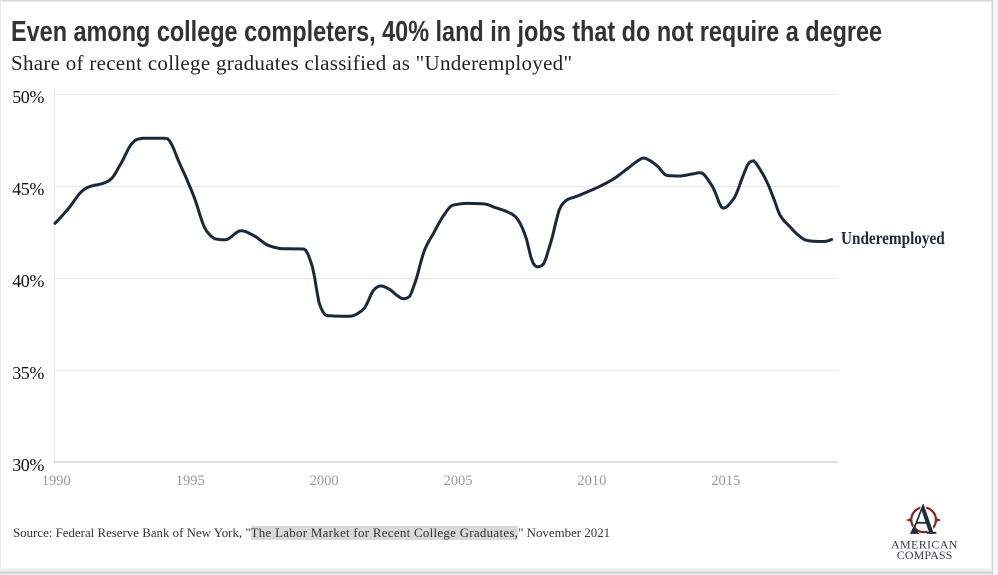  Describe the element at coordinates (924, 544) in the screenshot. I see `svg-text: AMERICAN` at that location.